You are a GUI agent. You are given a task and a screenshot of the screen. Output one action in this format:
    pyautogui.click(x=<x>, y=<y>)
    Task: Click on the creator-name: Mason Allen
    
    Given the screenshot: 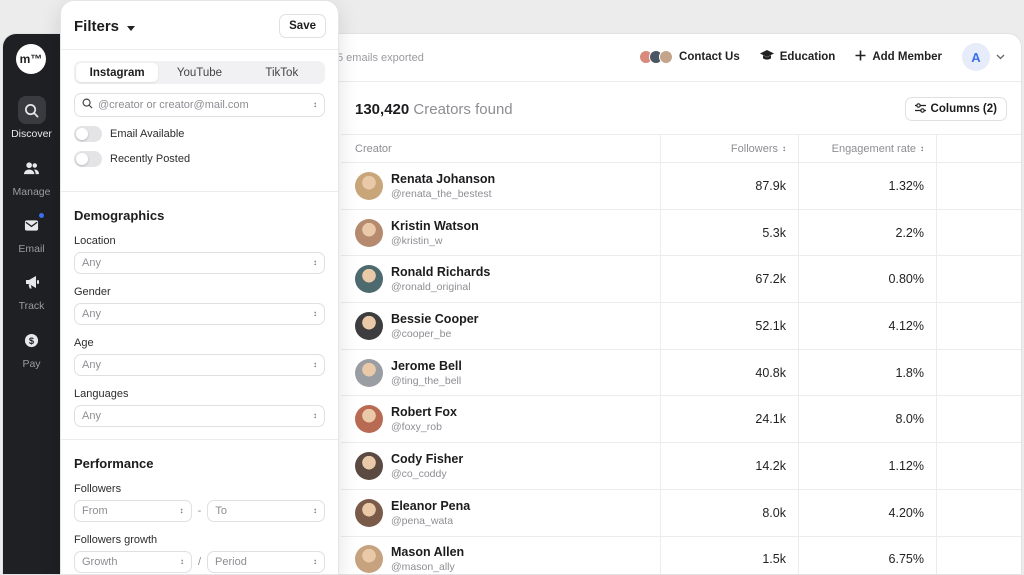 What is the action you would take?
    pyautogui.click(x=428, y=552)
    